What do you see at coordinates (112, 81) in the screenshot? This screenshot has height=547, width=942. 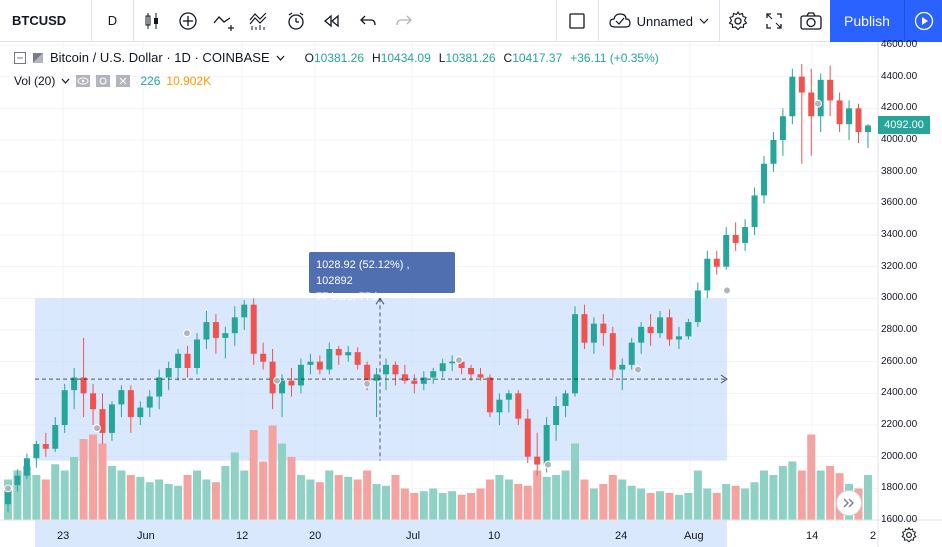 I see `volume-legend: Vol (20) 226 10.902K` at bounding box center [112, 81].